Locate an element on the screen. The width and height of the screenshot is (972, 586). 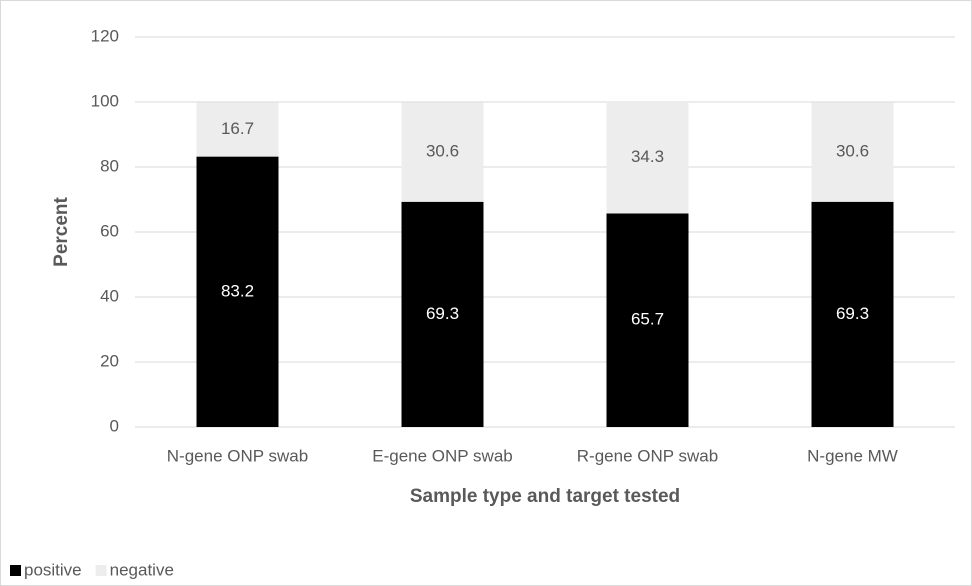
data-label: 65.7 is located at coordinates (647, 319).